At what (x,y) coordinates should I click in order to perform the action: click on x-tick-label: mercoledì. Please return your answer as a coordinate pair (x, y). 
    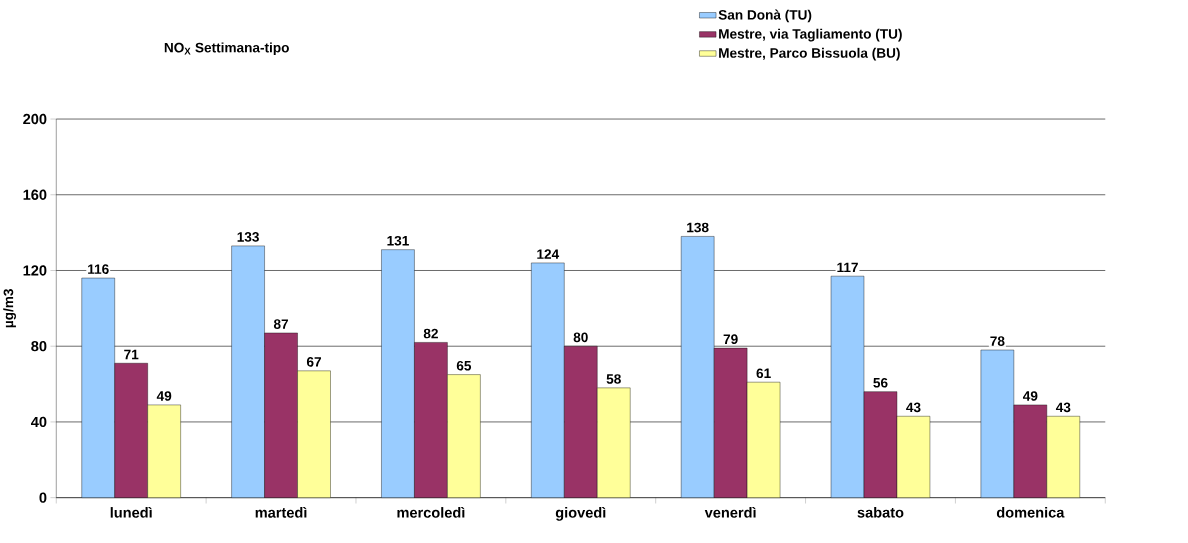
    Looking at the image, I should click on (431, 512).